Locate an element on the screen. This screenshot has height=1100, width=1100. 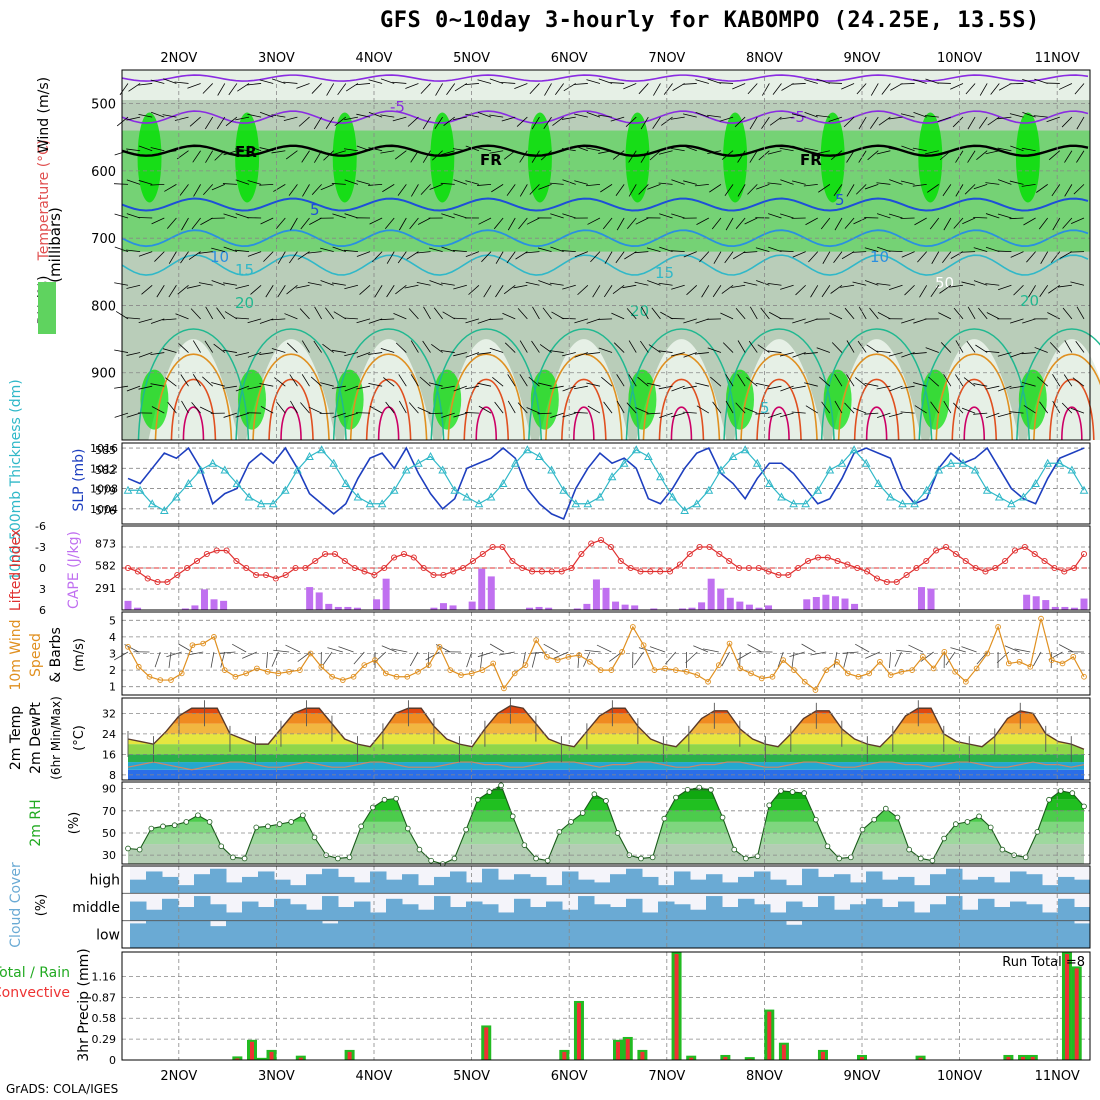
temp2m-tick: 8 is located at coordinates (112, 775).